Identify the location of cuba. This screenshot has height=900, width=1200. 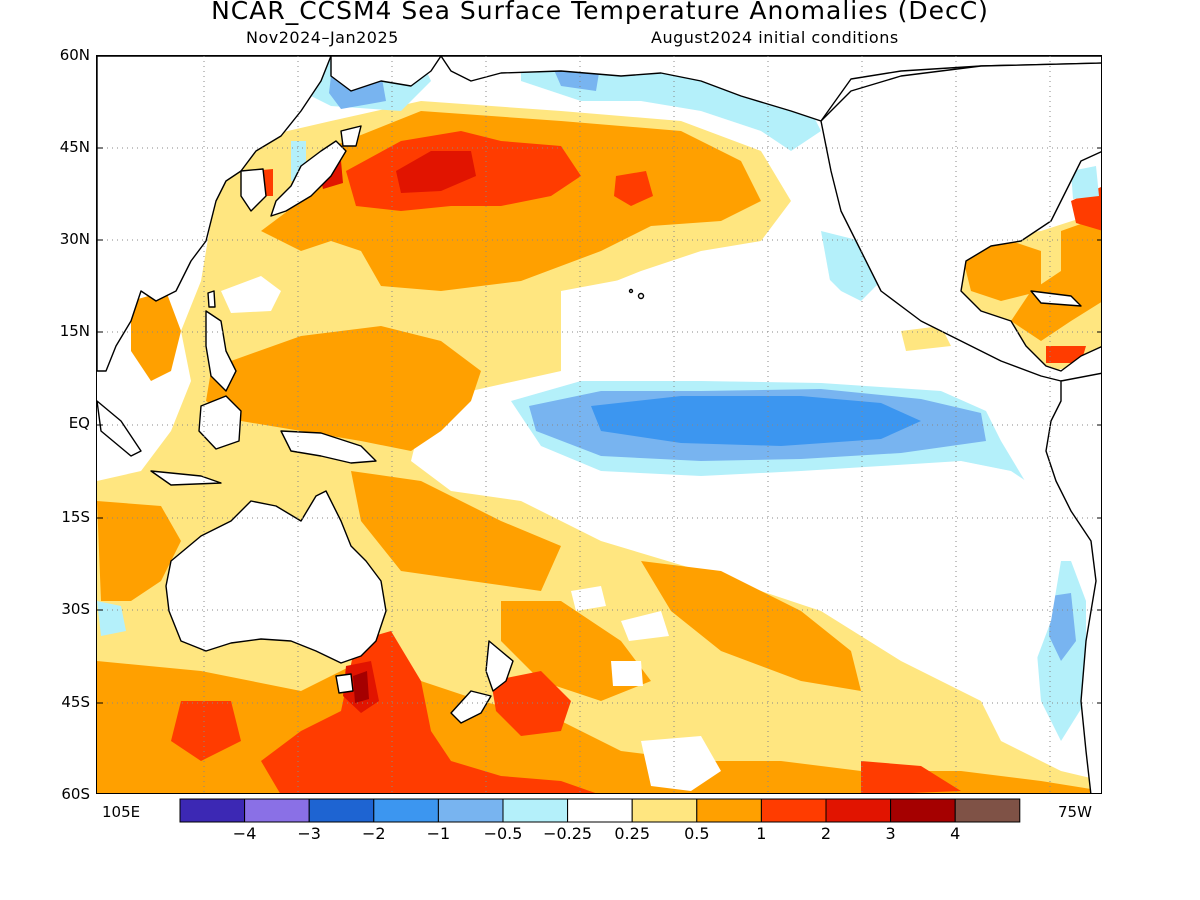
(1056, 298).